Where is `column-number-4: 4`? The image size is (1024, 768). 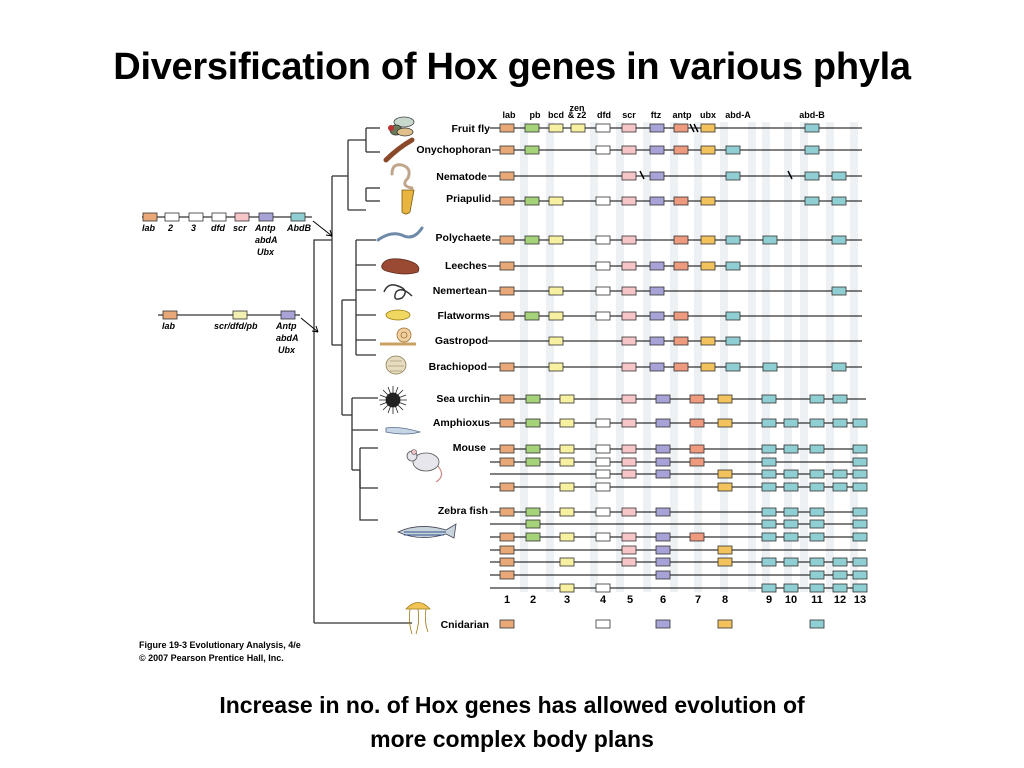
column-number-4: 4 is located at coordinates (603, 600).